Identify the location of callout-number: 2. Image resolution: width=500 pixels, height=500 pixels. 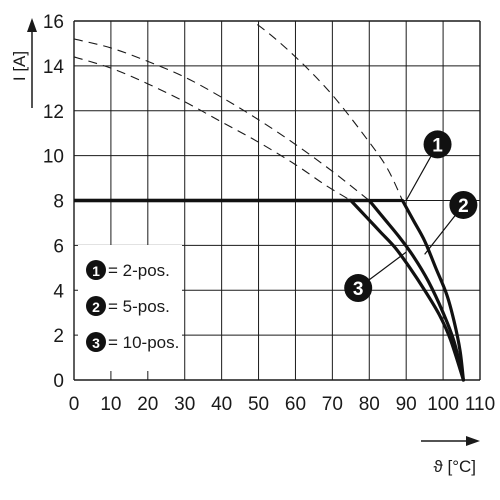
(463, 206).